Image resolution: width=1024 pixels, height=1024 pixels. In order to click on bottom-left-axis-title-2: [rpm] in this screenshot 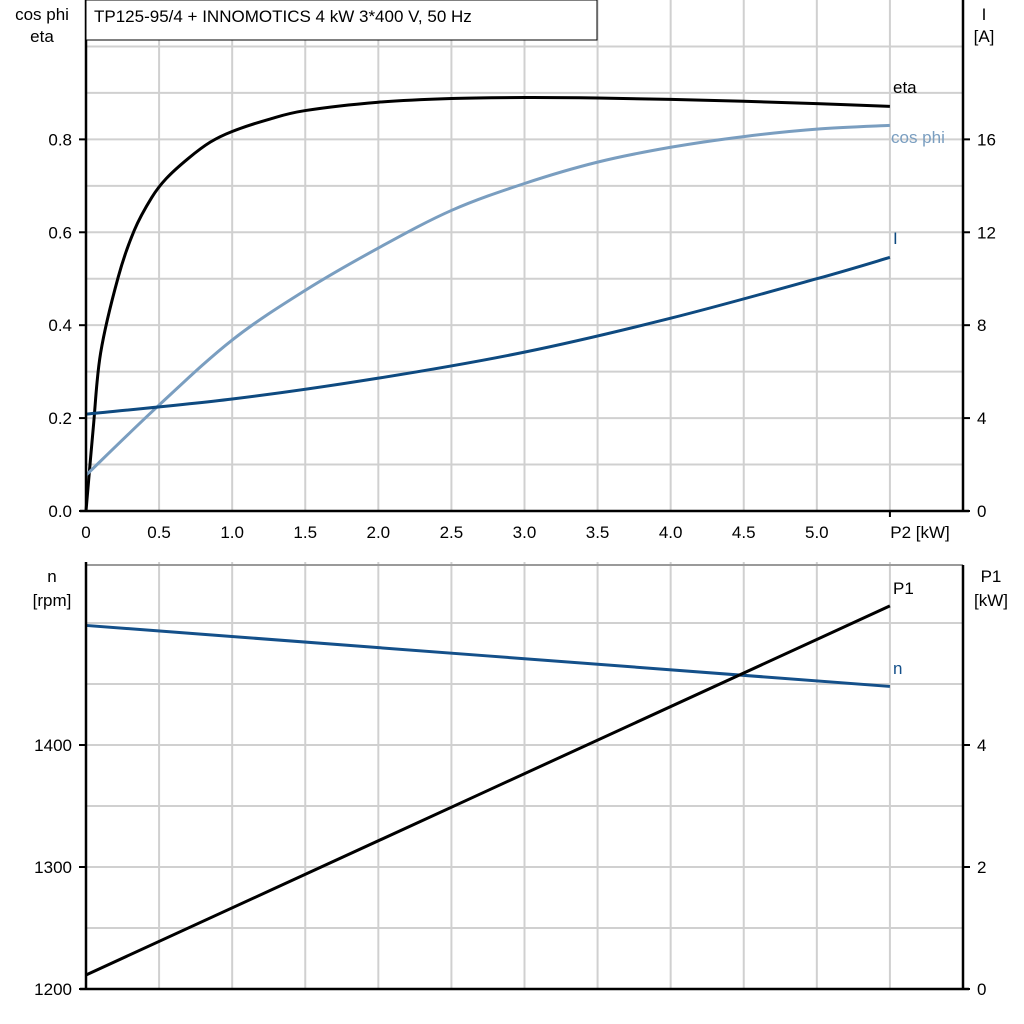, I will do `click(52, 600)`.